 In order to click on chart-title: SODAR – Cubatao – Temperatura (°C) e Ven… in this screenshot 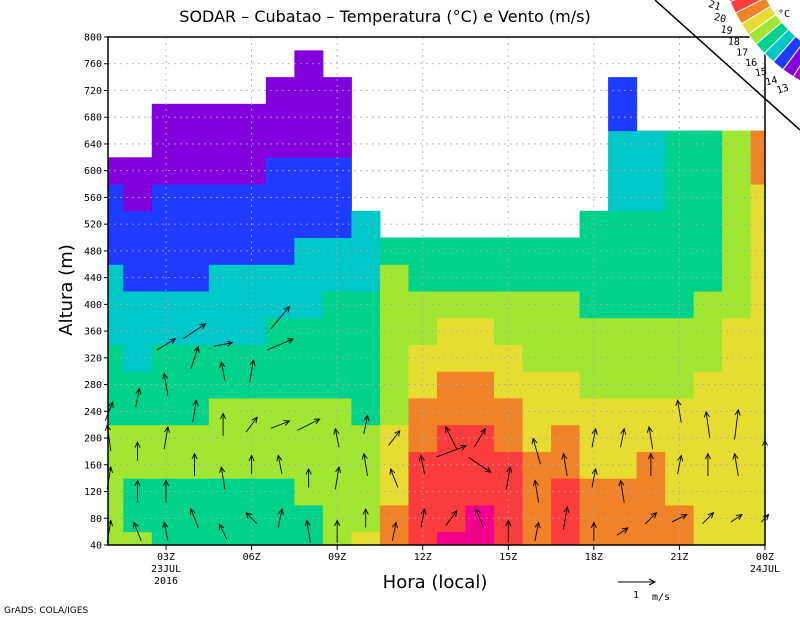, I will do `click(384, 16)`.